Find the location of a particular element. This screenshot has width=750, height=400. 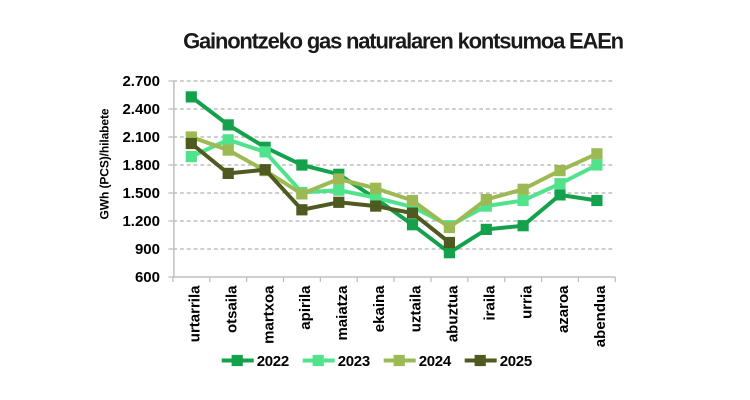

svg-text: martxoa is located at coordinates (268, 314).